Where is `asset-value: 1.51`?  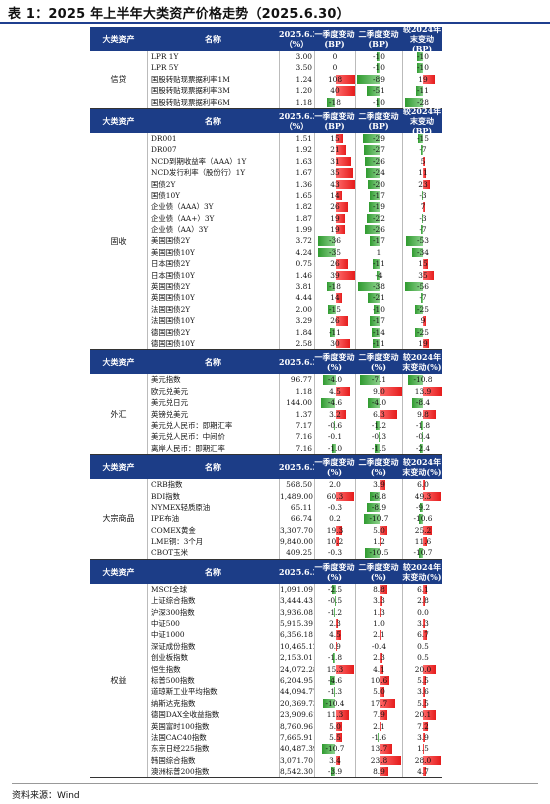
asset-value: 1.51 is located at coordinates (297, 138).